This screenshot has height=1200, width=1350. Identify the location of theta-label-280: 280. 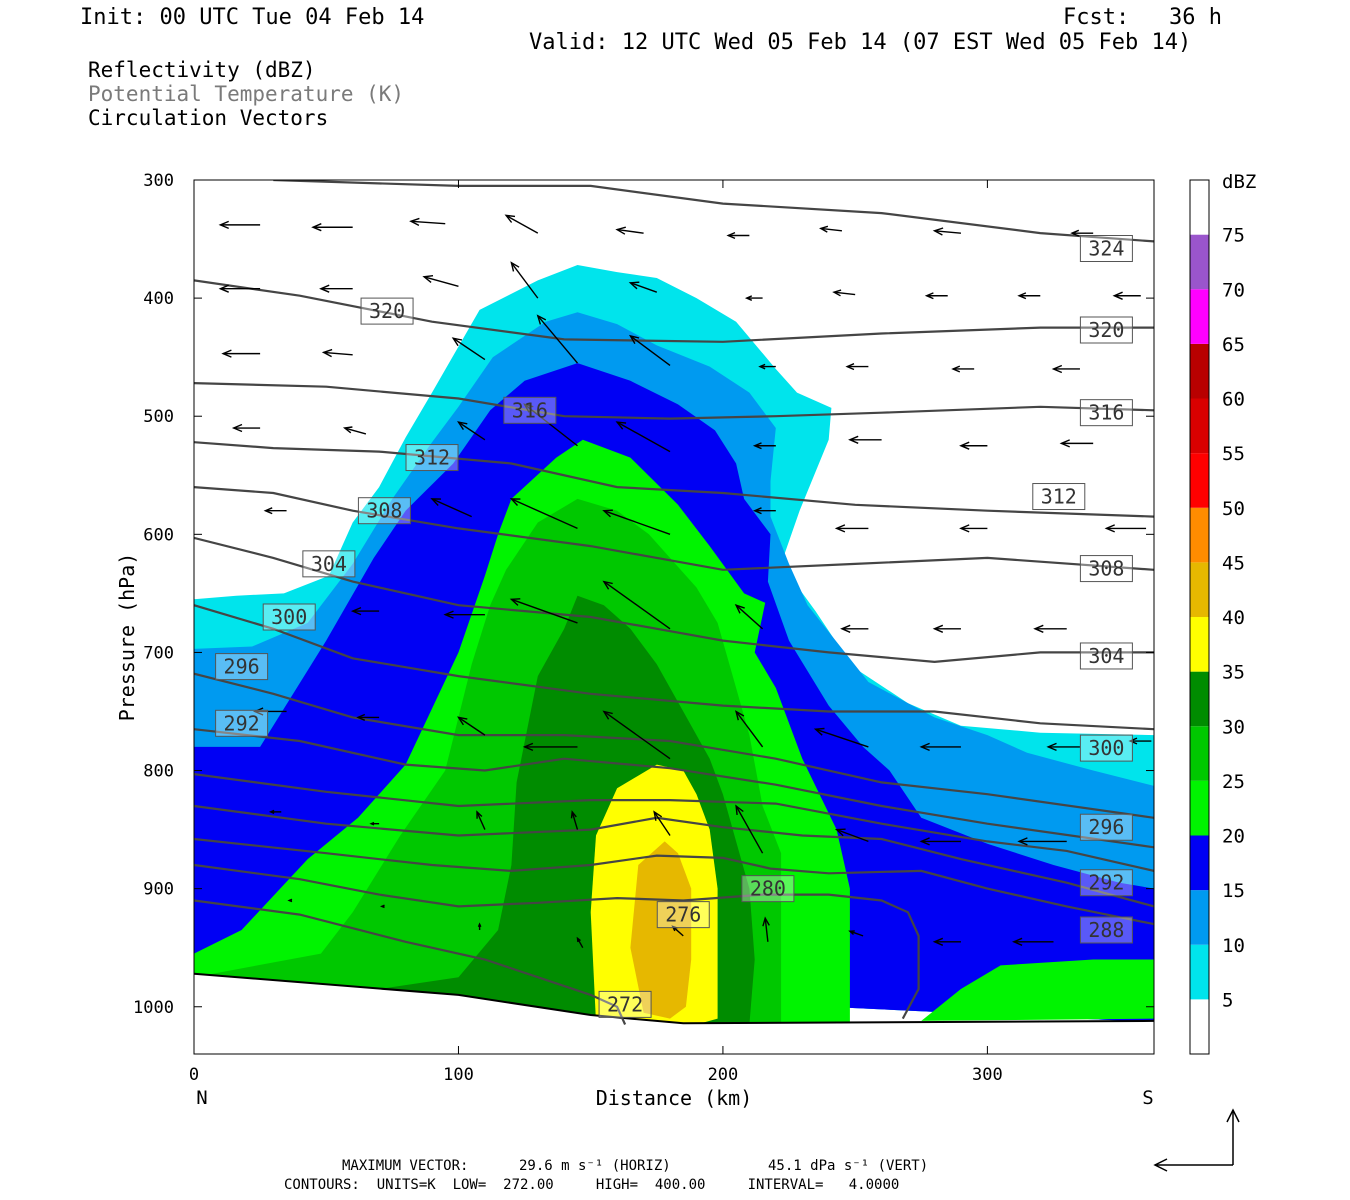
(768, 889).